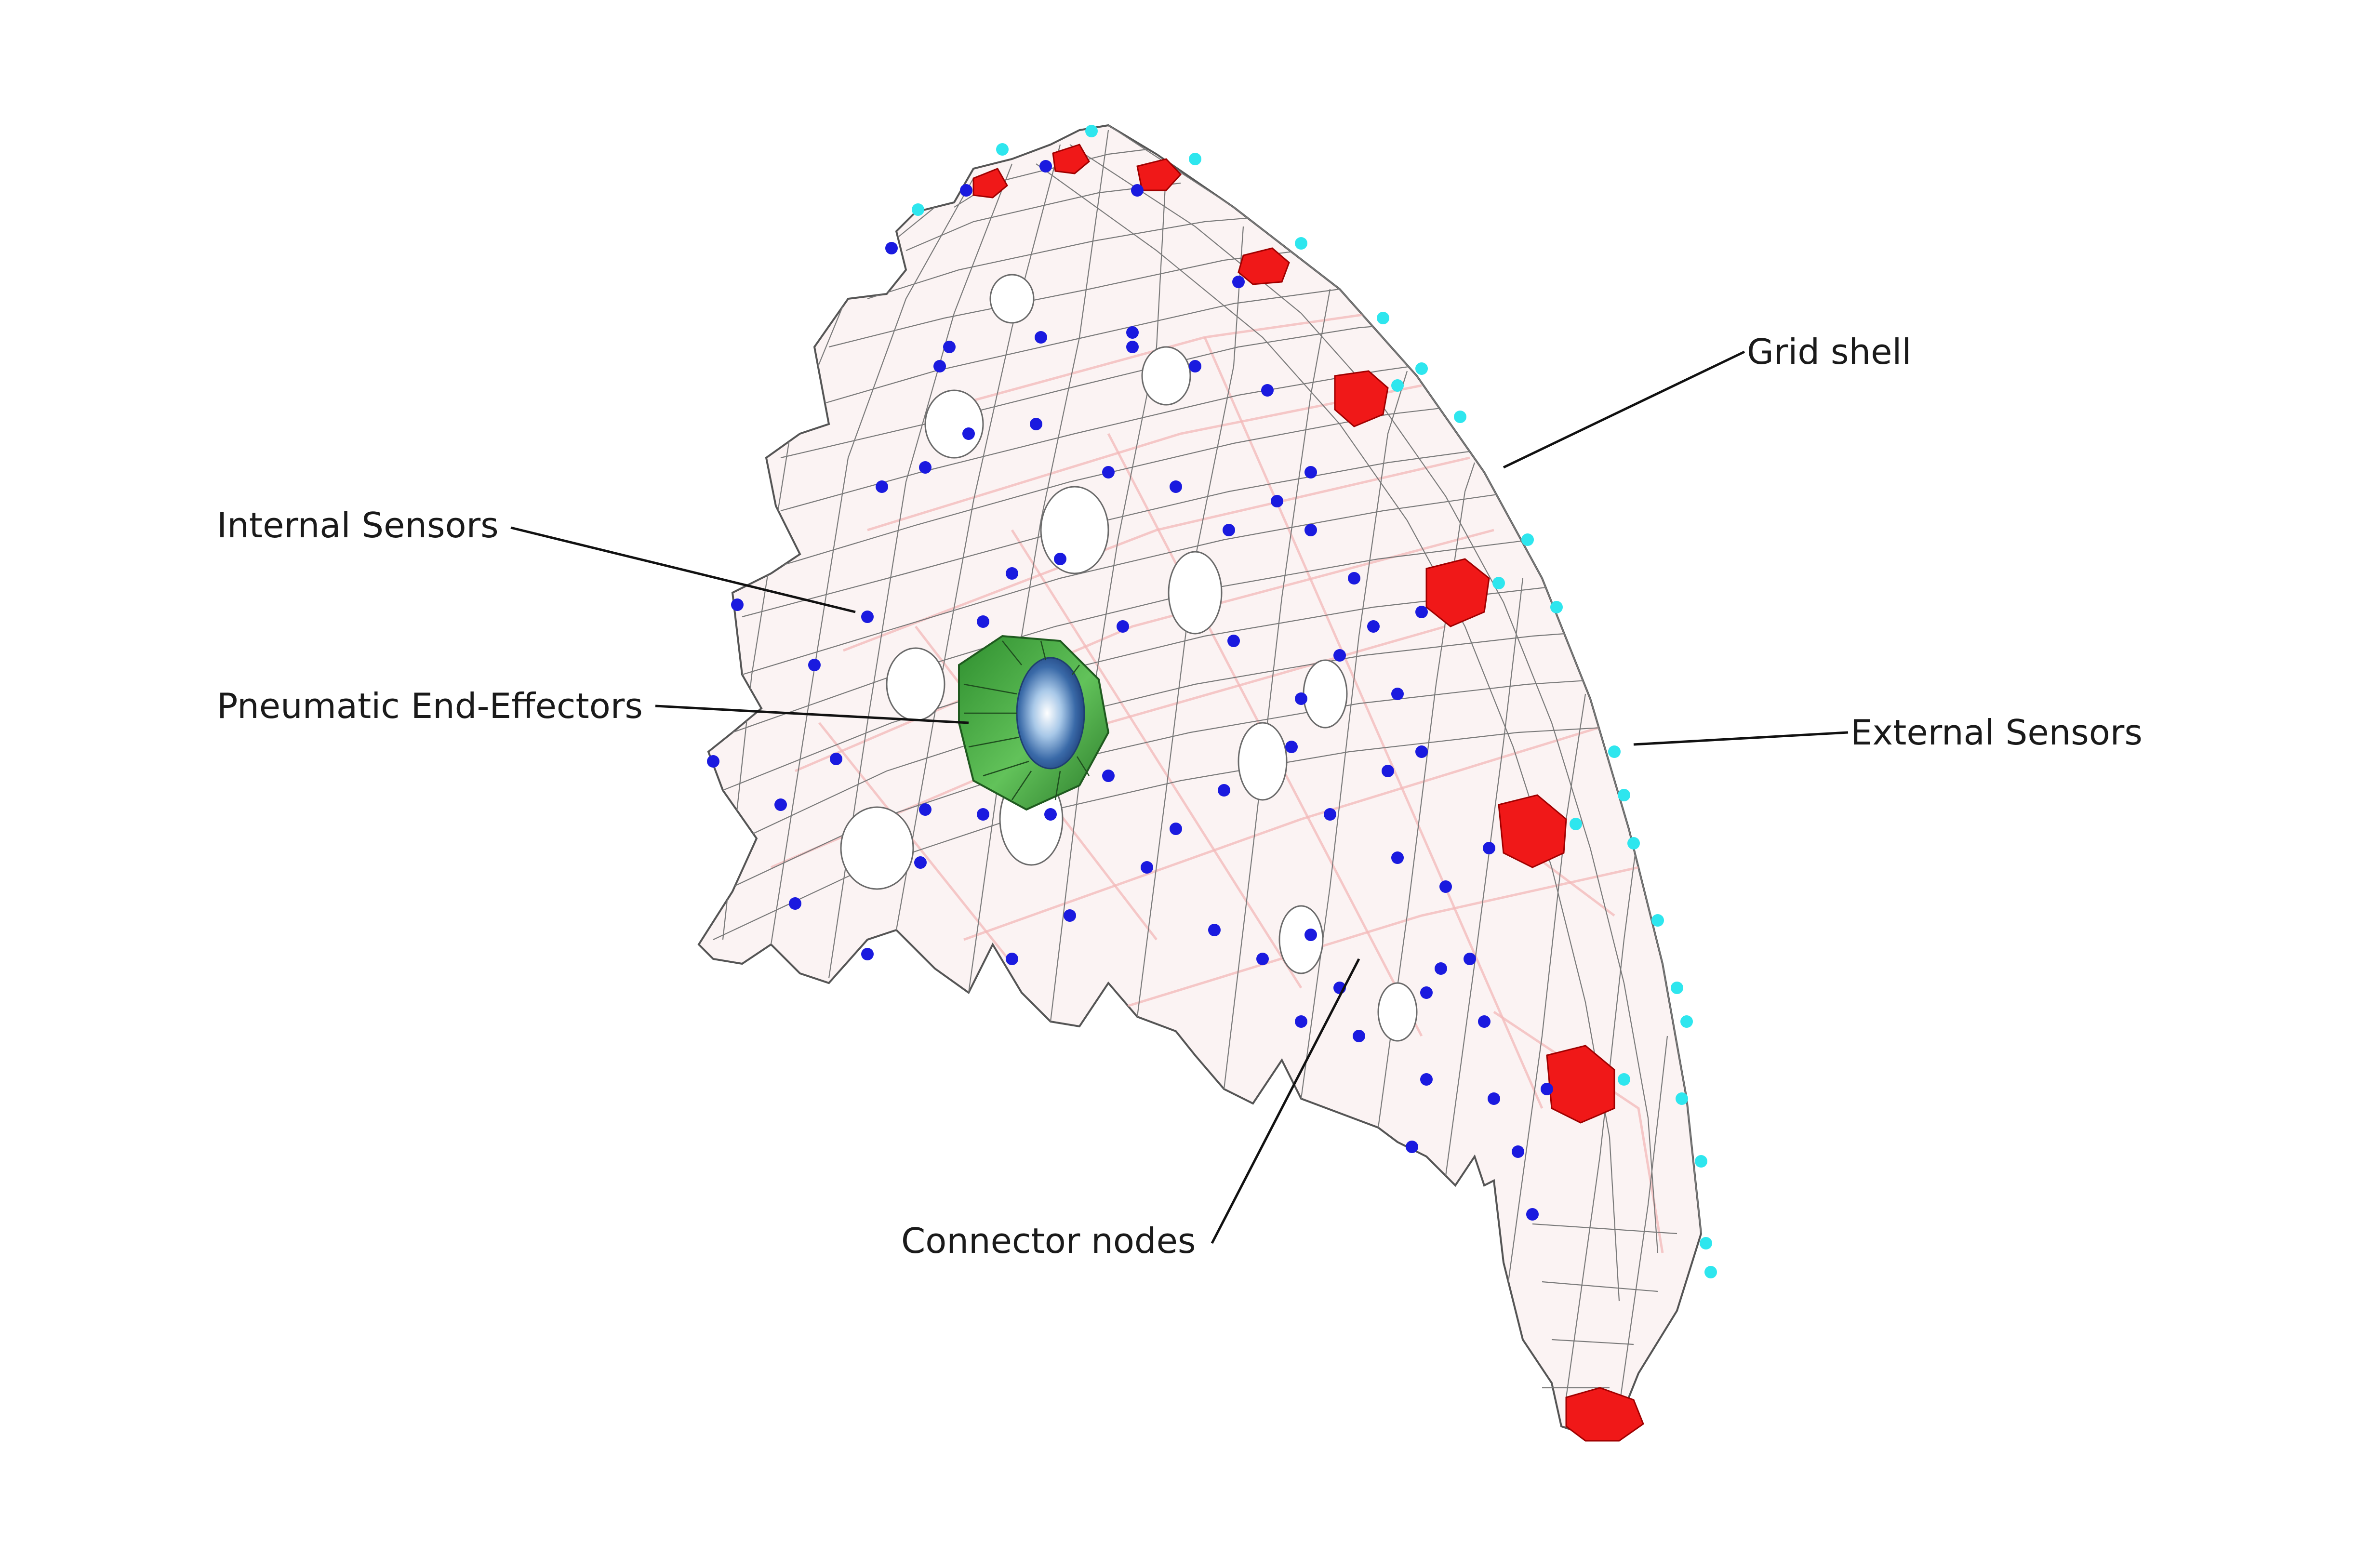 The width and height of the screenshot is (2369, 1568). What do you see at coordinates (1050, 714) in the screenshot?
I see `end-effector-bore` at bounding box center [1050, 714].